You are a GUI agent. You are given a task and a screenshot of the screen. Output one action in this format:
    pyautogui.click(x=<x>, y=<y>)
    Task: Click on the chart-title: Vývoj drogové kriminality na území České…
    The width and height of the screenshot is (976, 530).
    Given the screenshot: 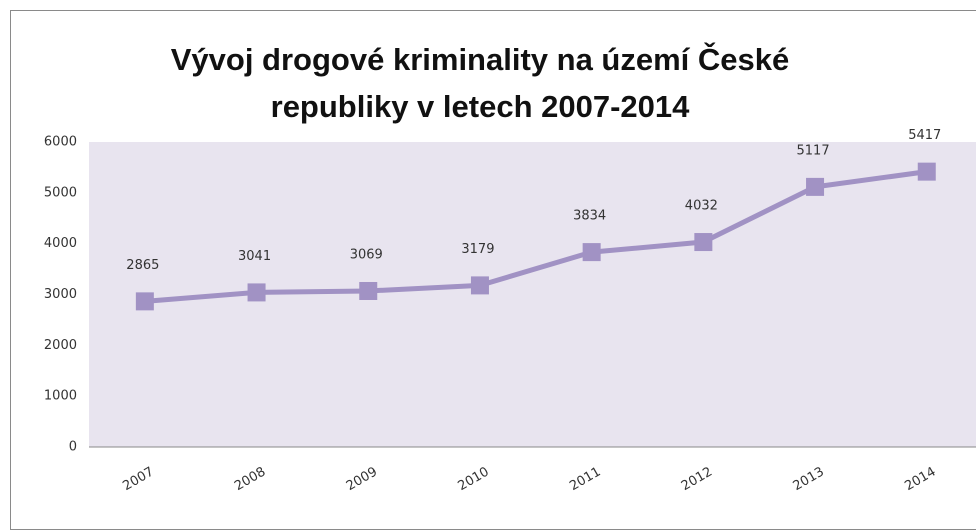 What is the action you would take?
    pyautogui.click(x=480, y=83)
    